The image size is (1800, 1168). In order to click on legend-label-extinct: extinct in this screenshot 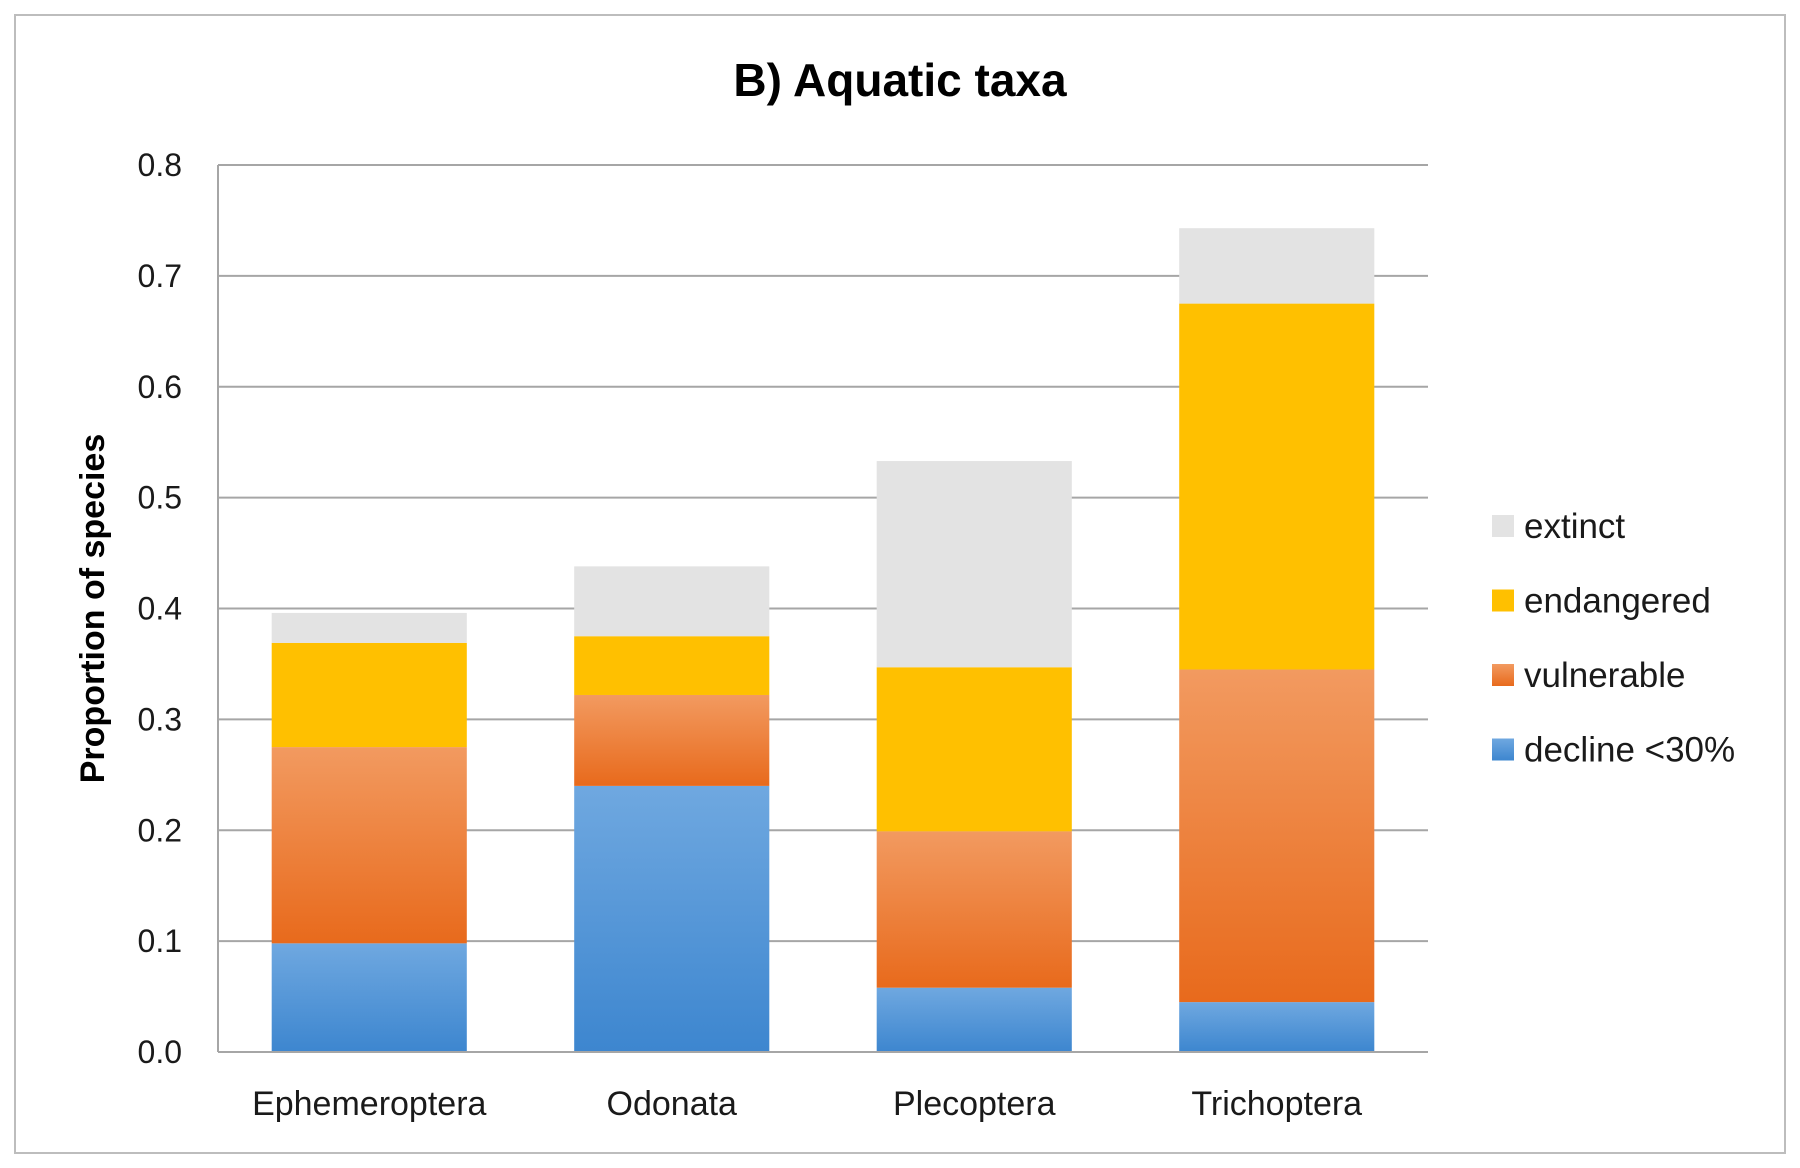, I will do `click(1574, 526)`.